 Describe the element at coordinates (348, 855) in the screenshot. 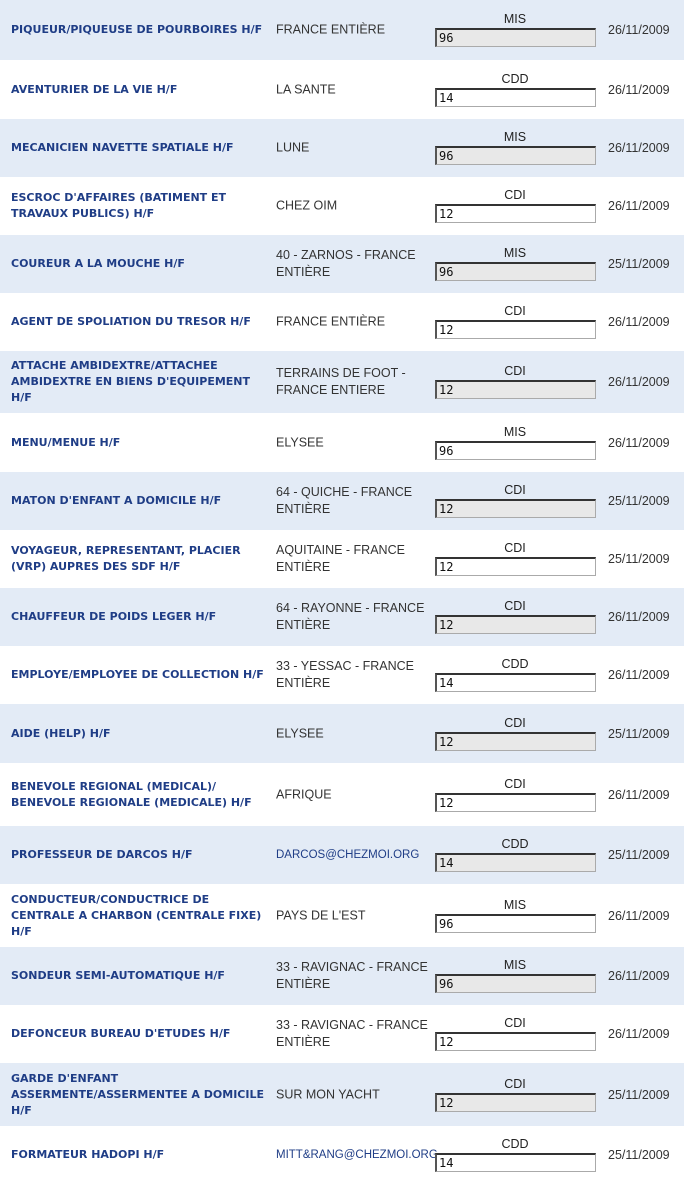

I see `email-link: DARCOS@CHEZMOI.ORG` at that location.